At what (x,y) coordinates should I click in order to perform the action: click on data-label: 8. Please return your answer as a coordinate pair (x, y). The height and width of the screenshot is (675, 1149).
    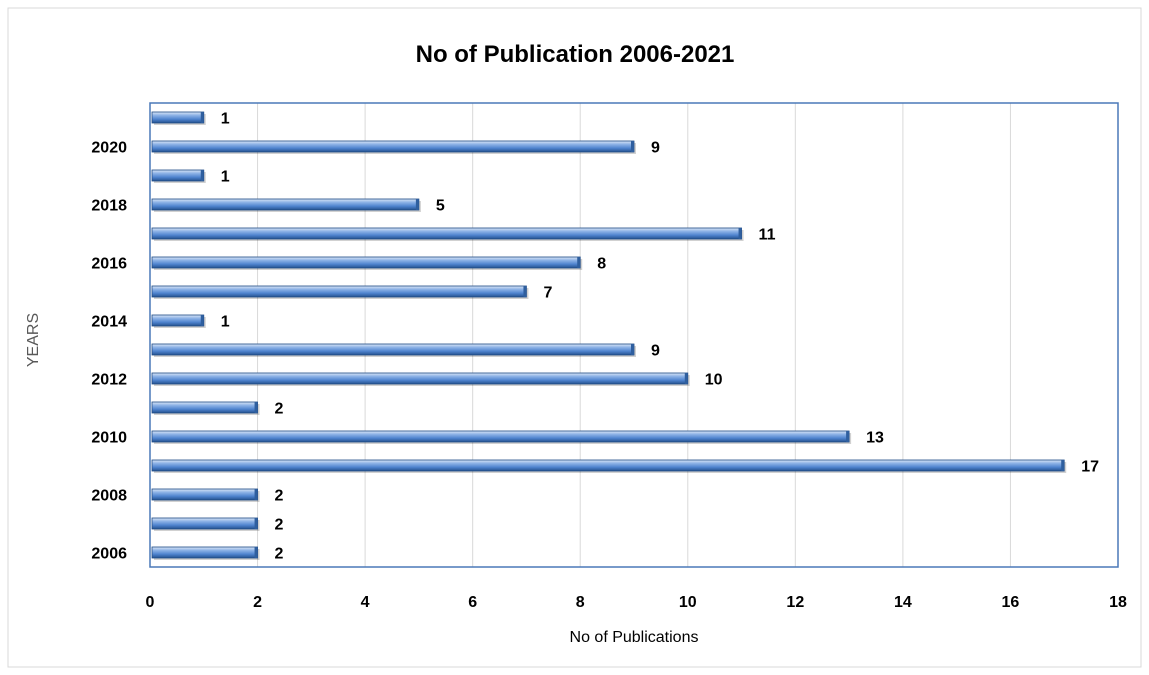
    Looking at the image, I should click on (601, 264).